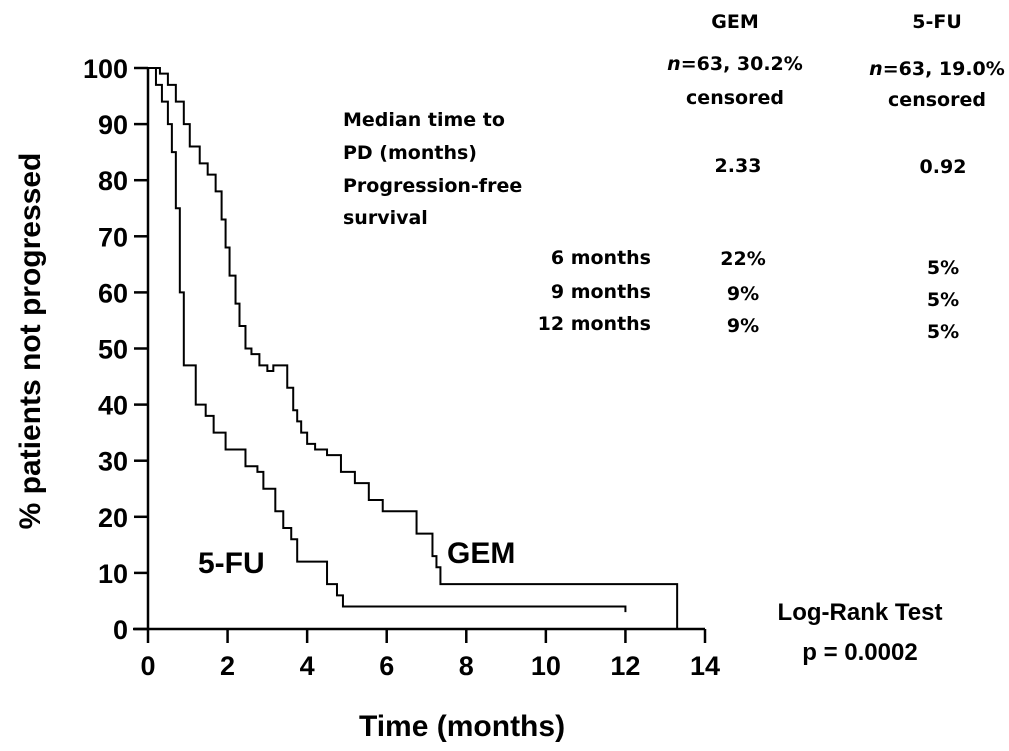 This screenshot has height=751, width=1009. What do you see at coordinates (113, 293) in the screenshot?
I see `y-tick-label-6: 60` at bounding box center [113, 293].